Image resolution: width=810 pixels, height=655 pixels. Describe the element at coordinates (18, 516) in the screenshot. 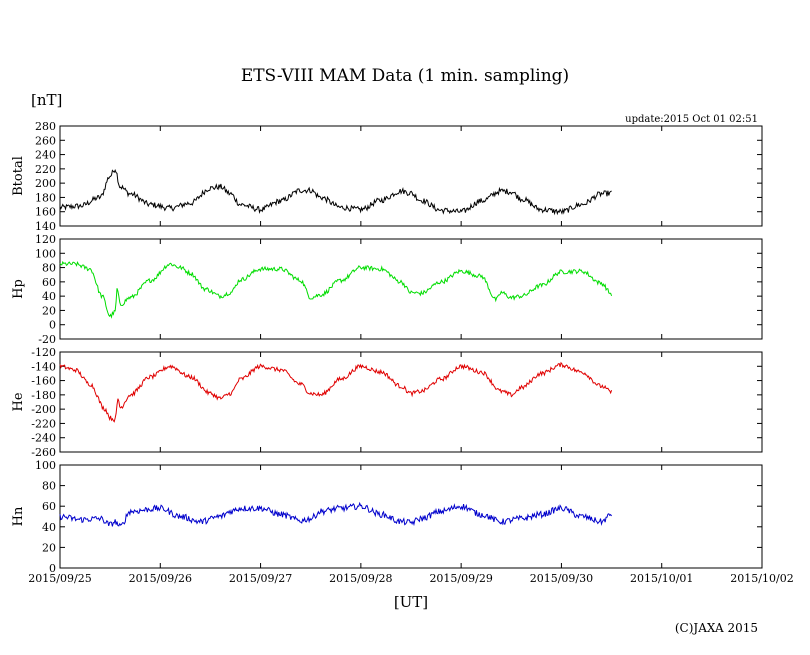

I see `y-axis-label-hn: Hn` at that location.